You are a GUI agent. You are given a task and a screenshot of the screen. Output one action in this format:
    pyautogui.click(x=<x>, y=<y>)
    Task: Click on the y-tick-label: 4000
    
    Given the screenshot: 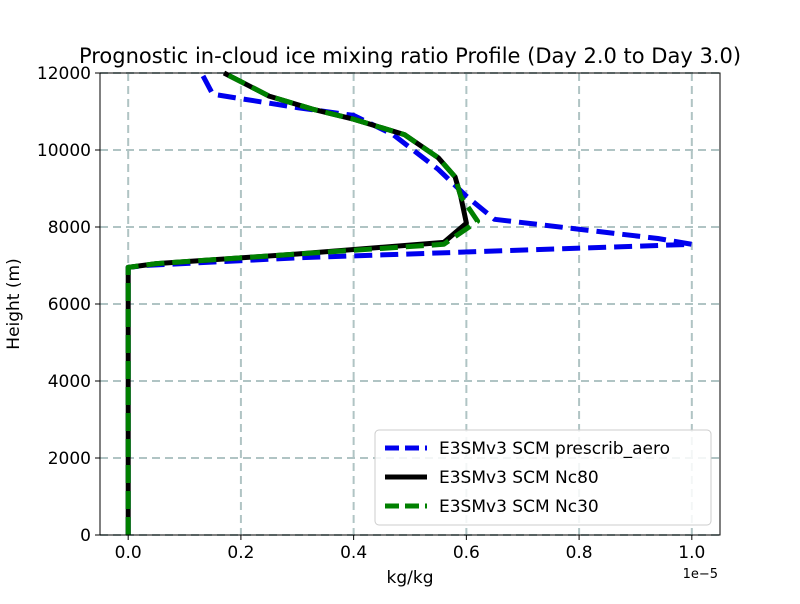 What is the action you would take?
    pyautogui.click(x=69, y=382)
    